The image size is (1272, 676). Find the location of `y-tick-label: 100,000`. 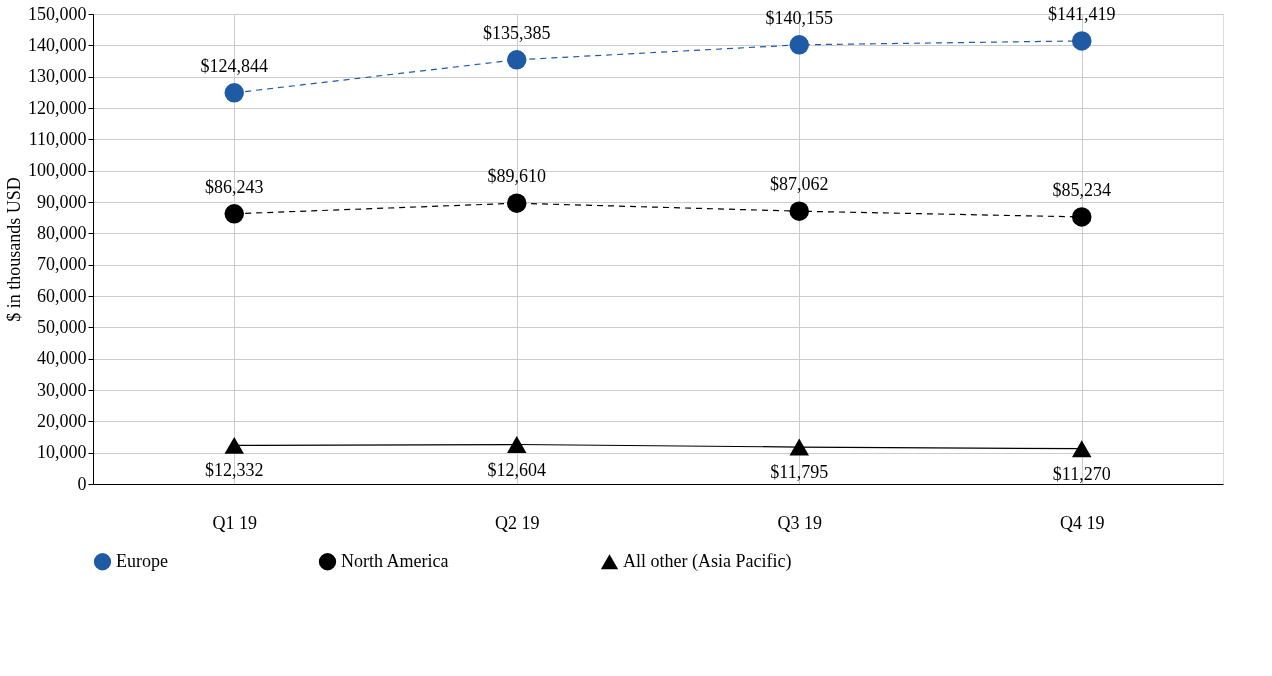

y-tick-label: 100,000 is located at coordinates (57, 170).